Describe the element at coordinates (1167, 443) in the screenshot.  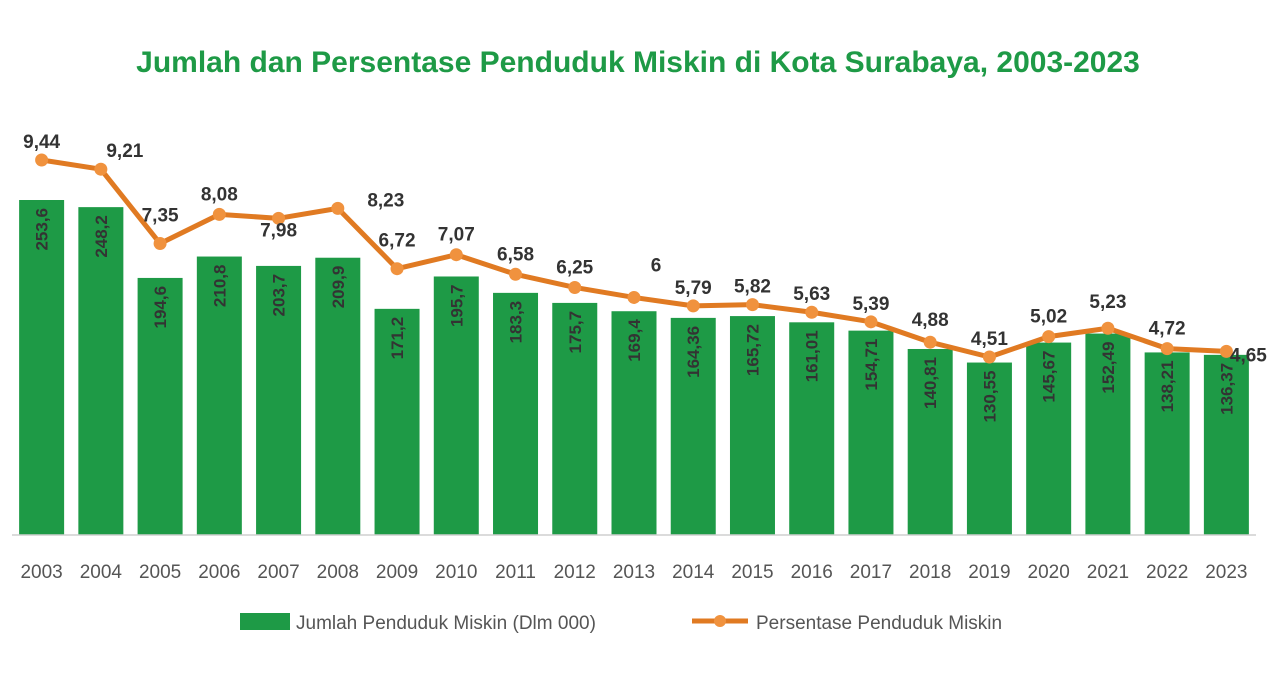
I see `bar-2022` at that location.